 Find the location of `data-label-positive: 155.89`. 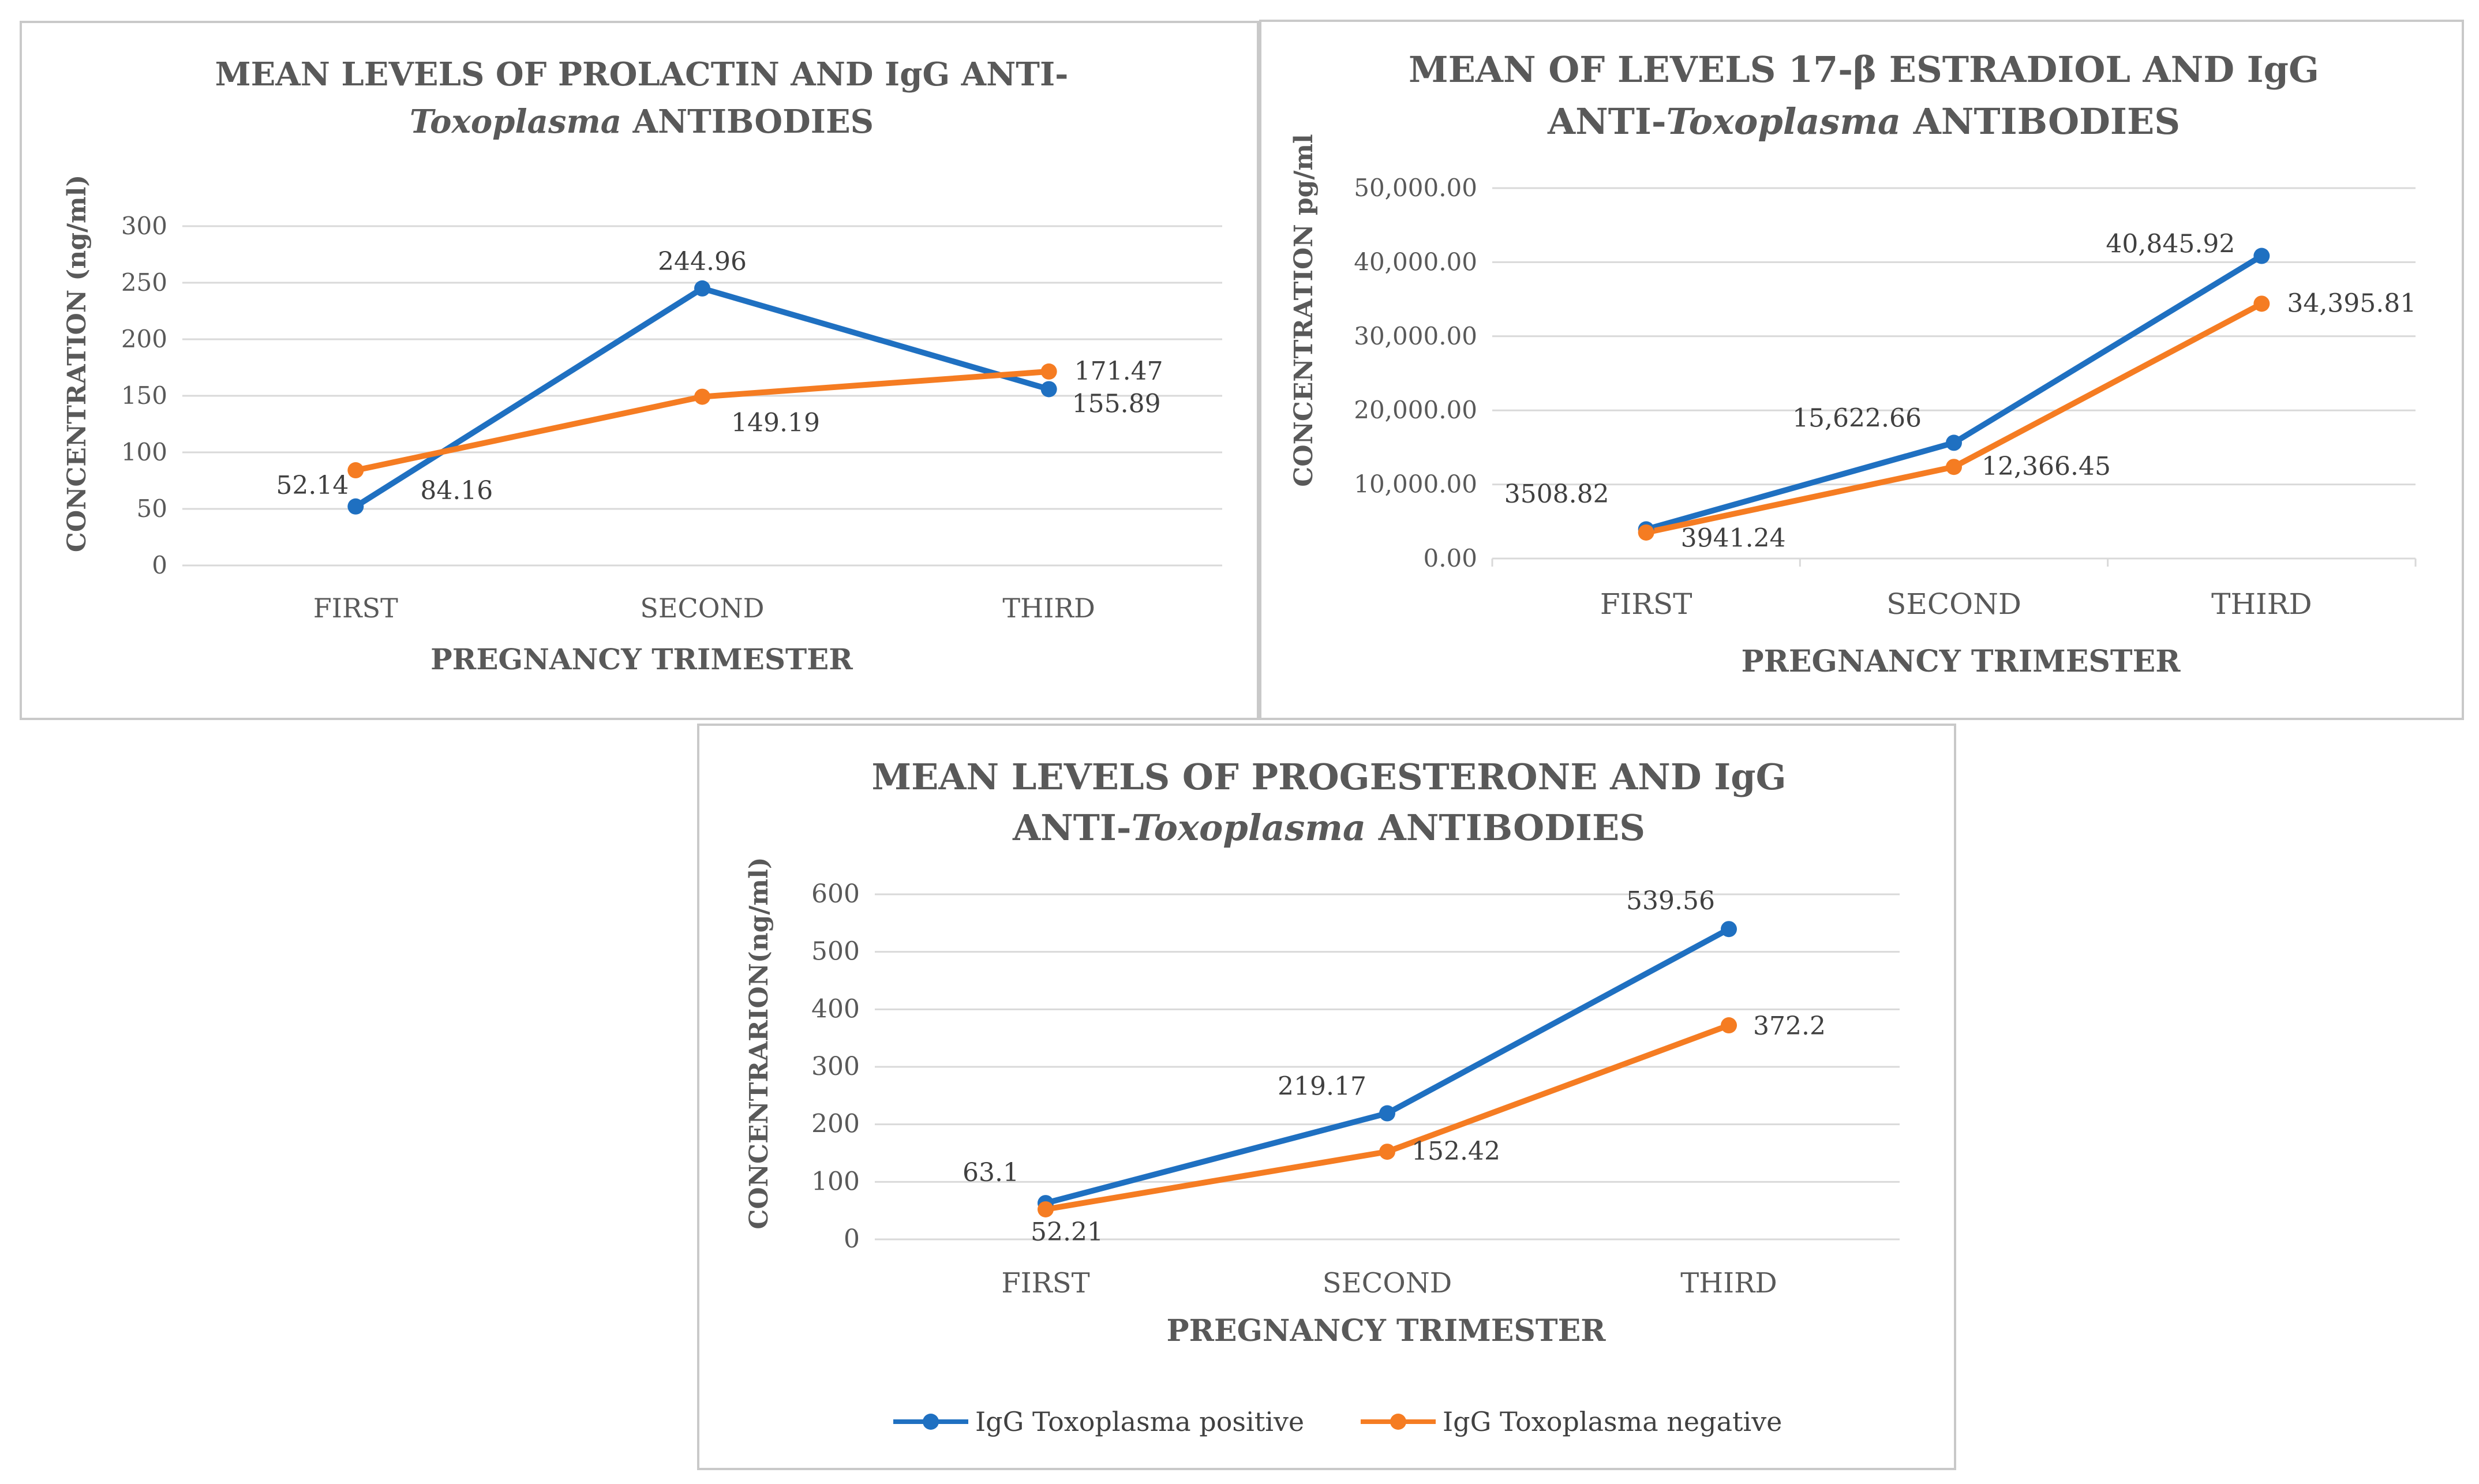

data-label-positive: 155.89 is located at coordinates (1116, 403).